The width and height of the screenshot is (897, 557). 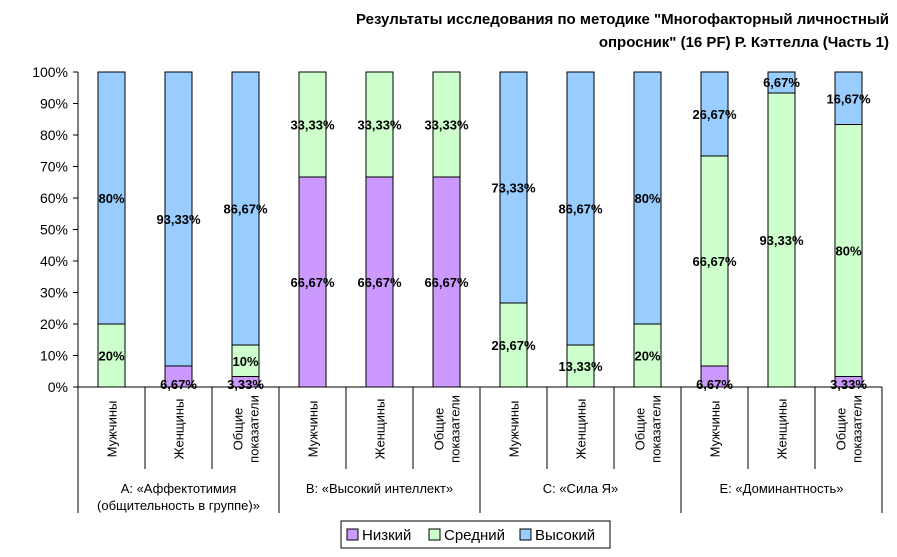 I want to click on legend-swatch-Высокий, so click(x=525, y=534).